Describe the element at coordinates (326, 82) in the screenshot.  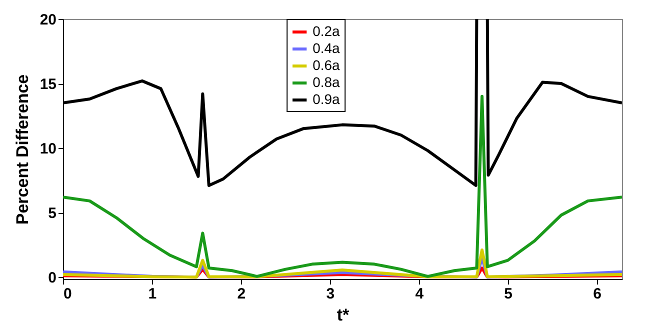
I see `legend-label: 0.8a` at that location.